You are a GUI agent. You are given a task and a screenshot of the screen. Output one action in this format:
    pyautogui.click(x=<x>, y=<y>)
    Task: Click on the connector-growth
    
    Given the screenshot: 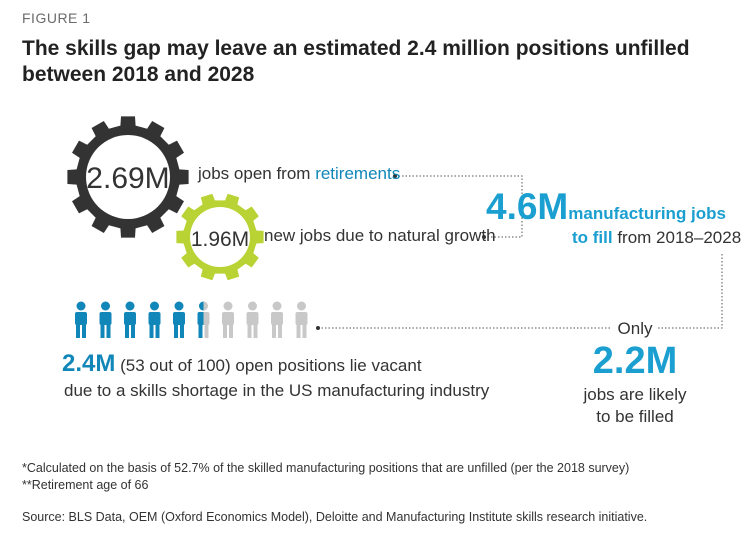 What is the action you would take?
    pyautogui.click(x=503, y=226)
    